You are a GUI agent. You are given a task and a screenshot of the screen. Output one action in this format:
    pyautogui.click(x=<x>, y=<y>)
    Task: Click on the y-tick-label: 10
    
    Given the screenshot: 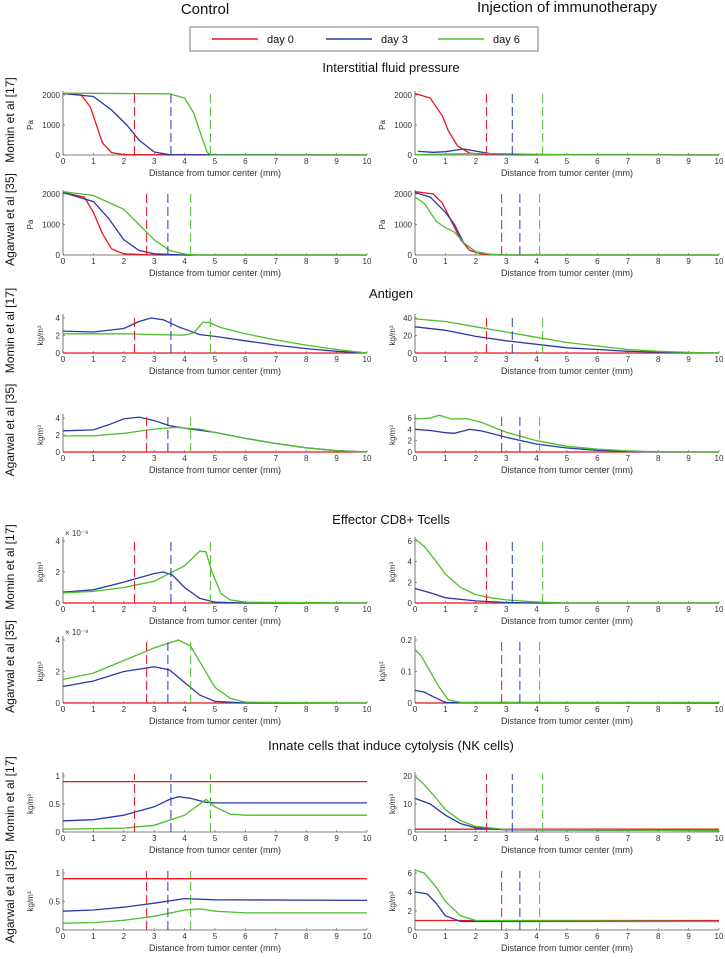 What is the action you would take?
    pyautogui.click(x=407, y=804)
    